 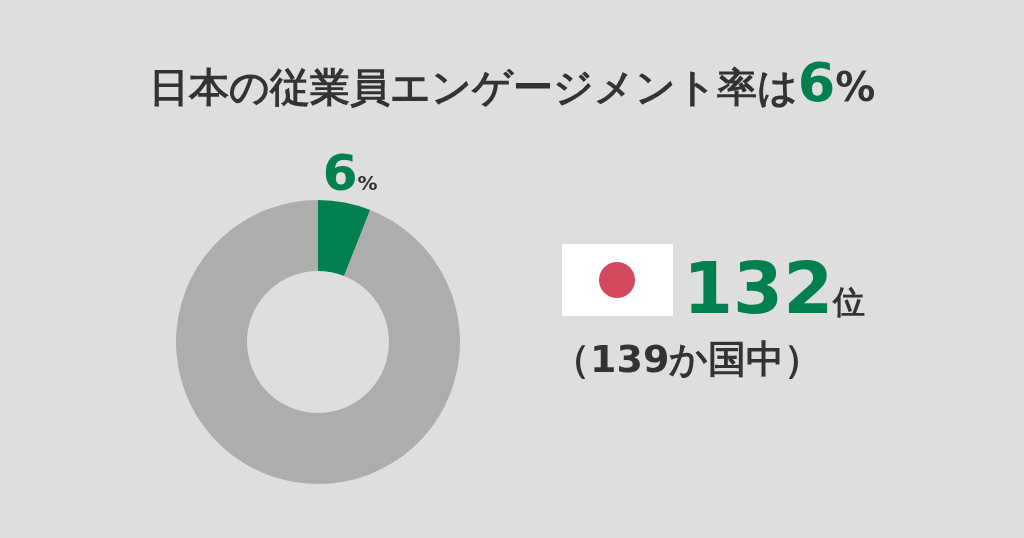 What do you see at coordinates (774, 288) in the screenshot?
I see `text: 132位` at bounding box center [774, 288].